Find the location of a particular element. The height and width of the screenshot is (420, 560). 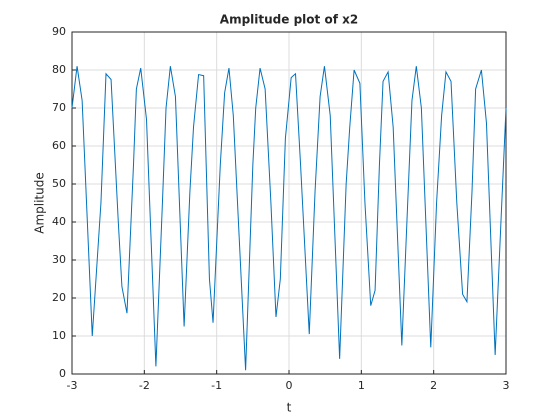

x-tick-label: 2 is located at coordinates (433, 385).